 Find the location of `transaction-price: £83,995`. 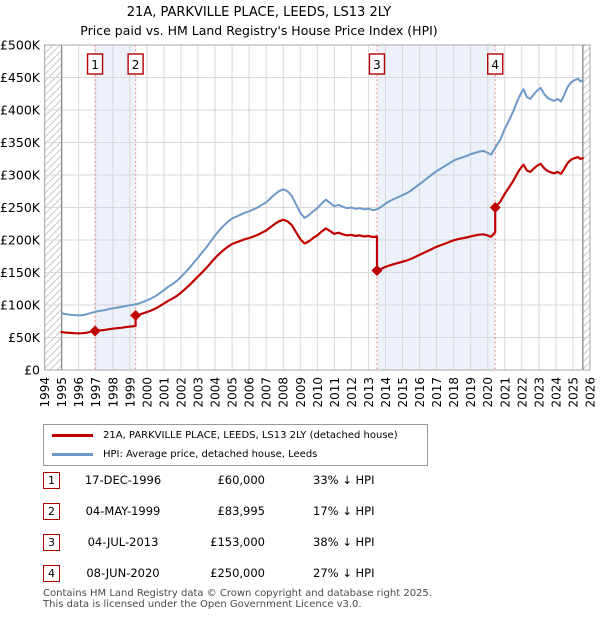

transaction-price: £83,995 is located at coordinates (241, 511).